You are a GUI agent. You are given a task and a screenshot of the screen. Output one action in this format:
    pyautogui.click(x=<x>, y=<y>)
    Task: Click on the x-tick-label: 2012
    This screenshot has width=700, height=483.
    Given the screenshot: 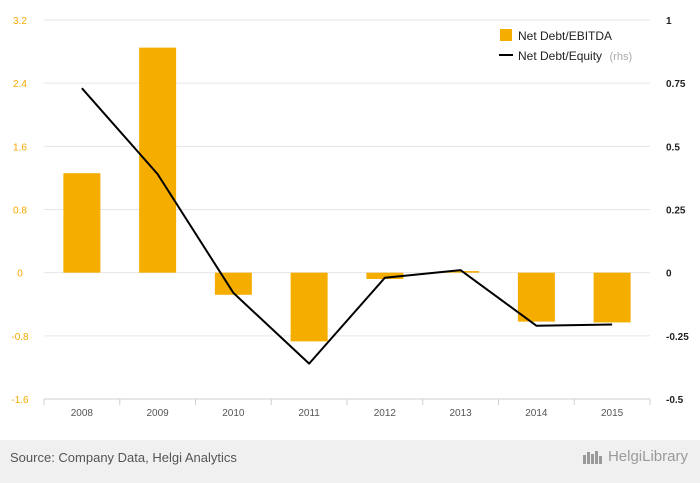 What is the action you would take?
    pyautogui.click(x=385, y=413)
    